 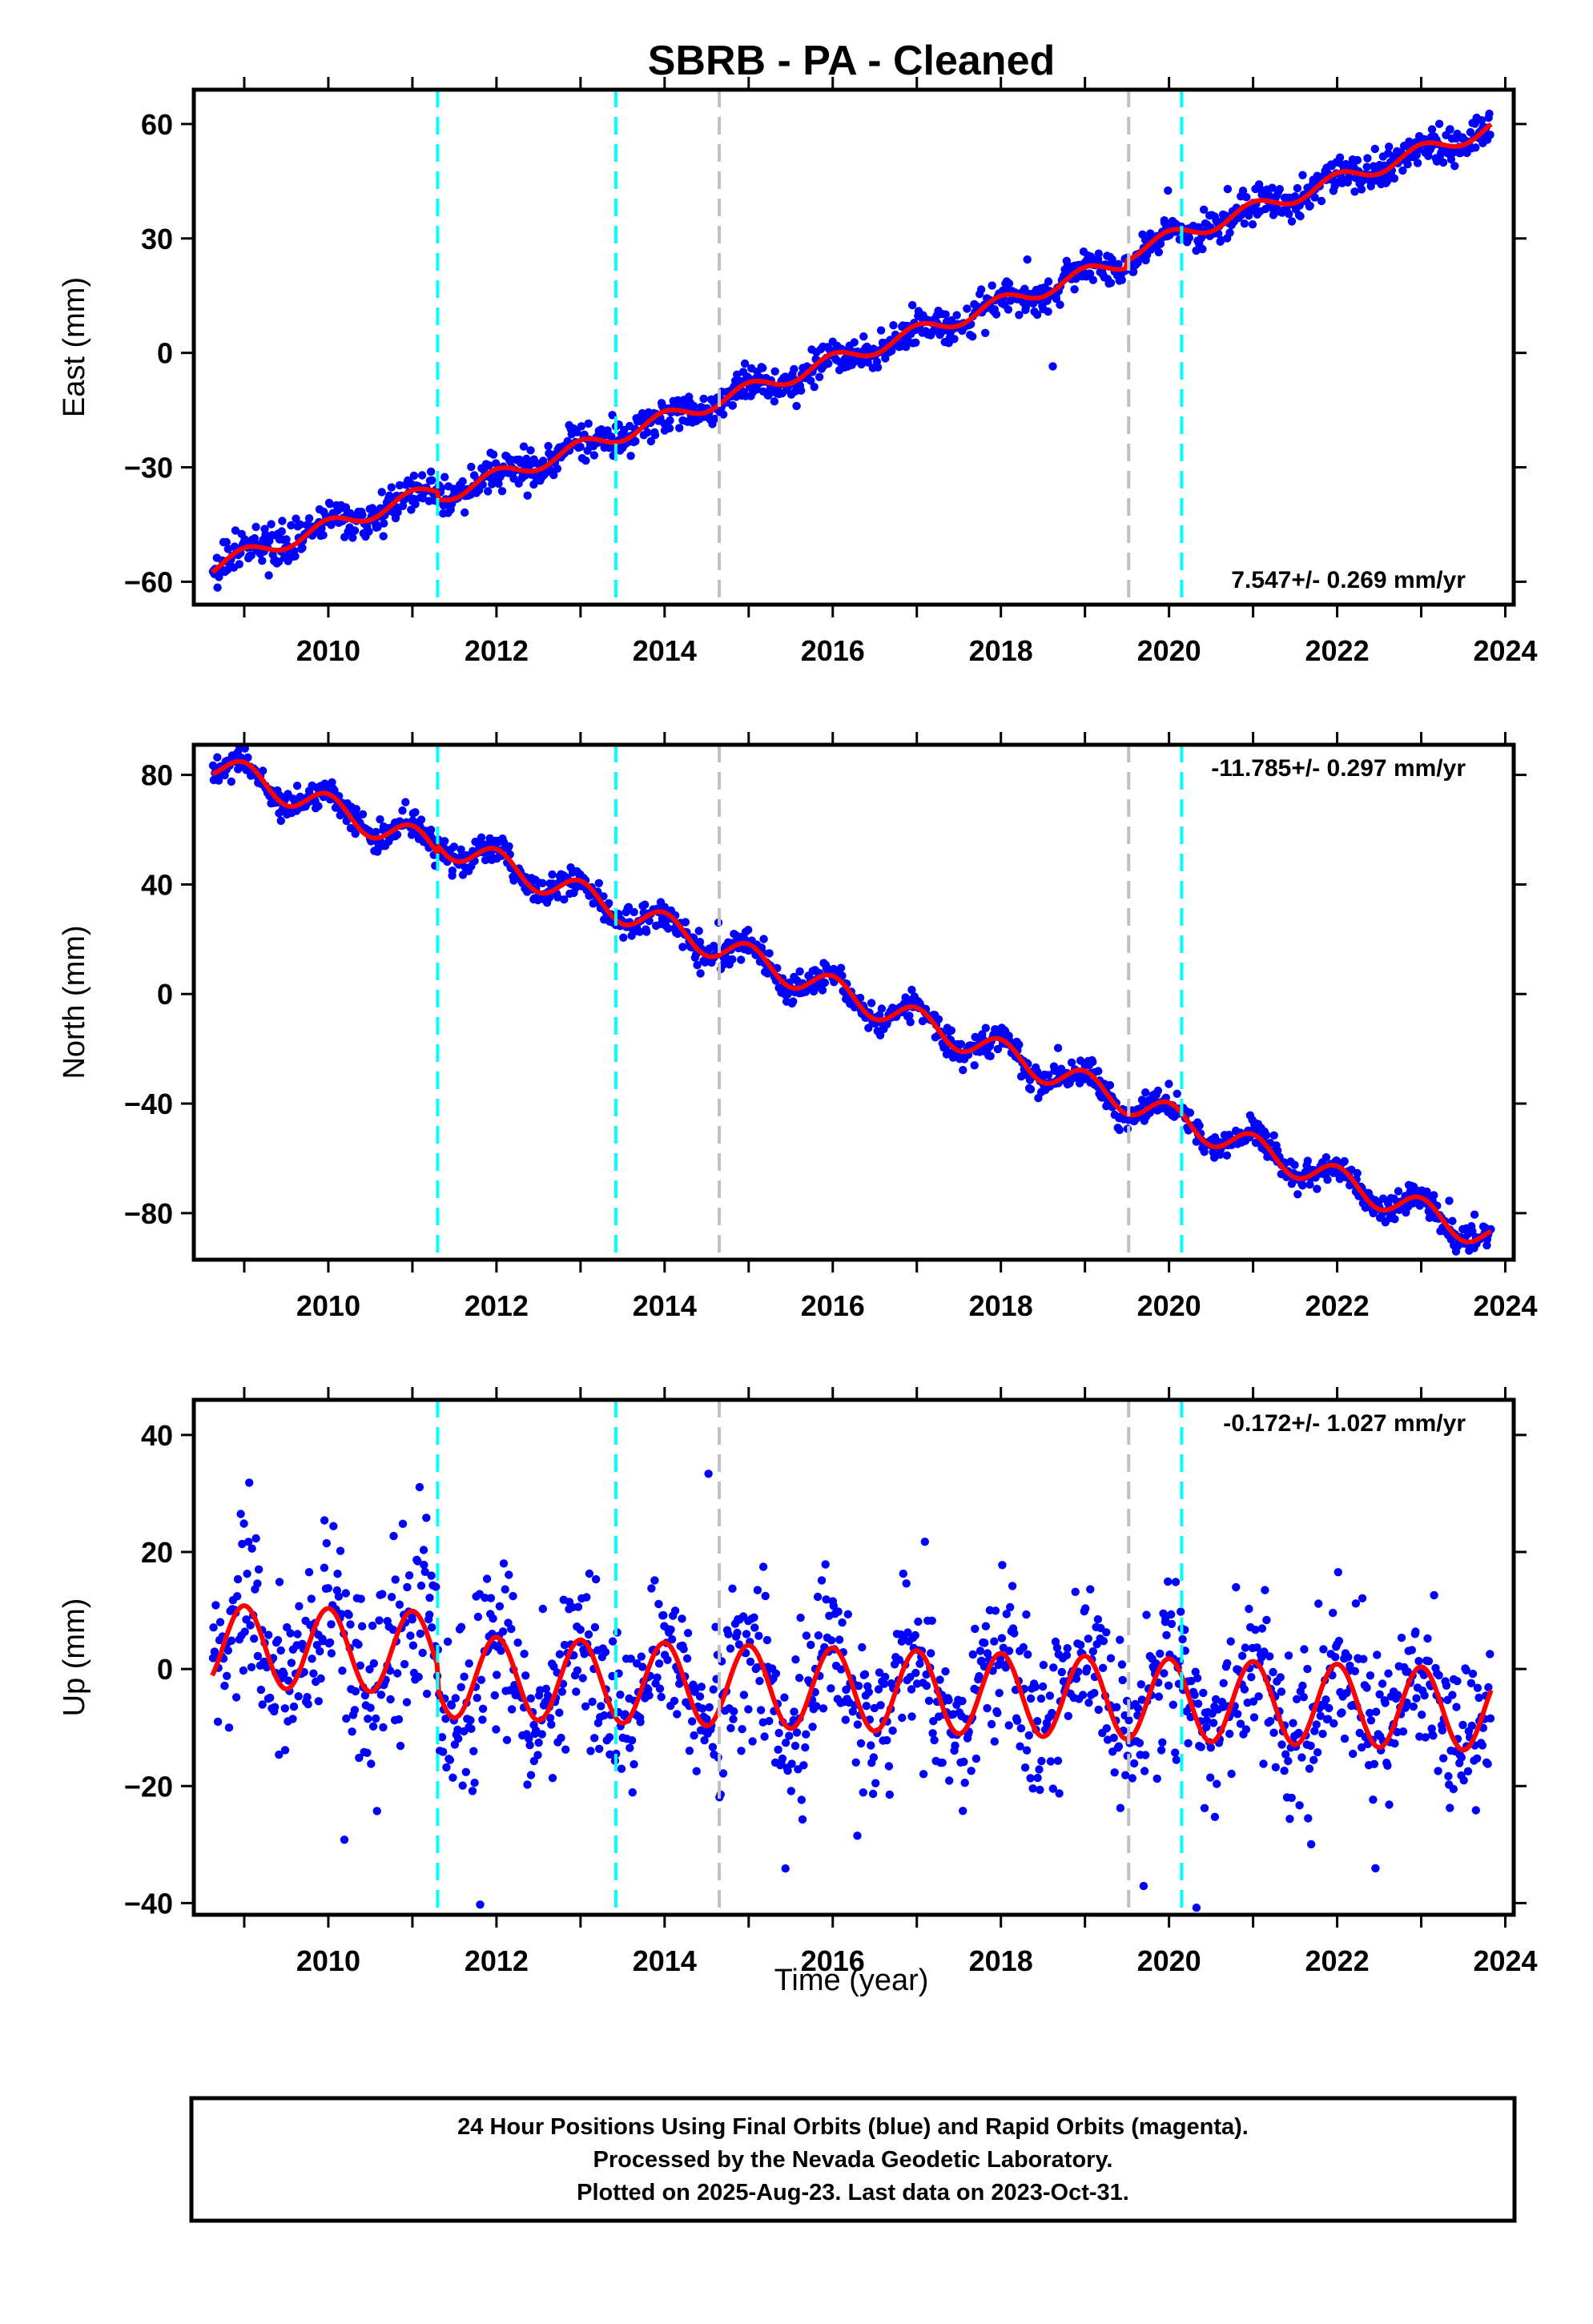 What do you see at coordinates (1001, 650) in the screenshot?
I see `x-tick-label: 2018` at bounding box center [1001, 650].